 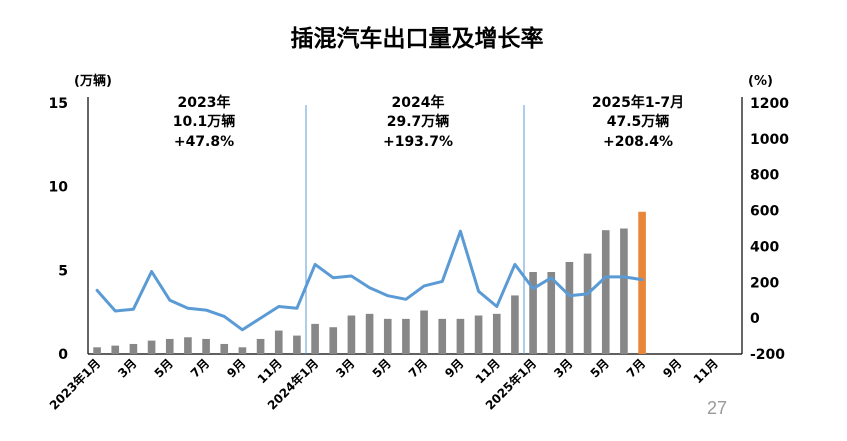 I want to click on annotation-volume: 10.1万辆, so click(x=204, y=121).